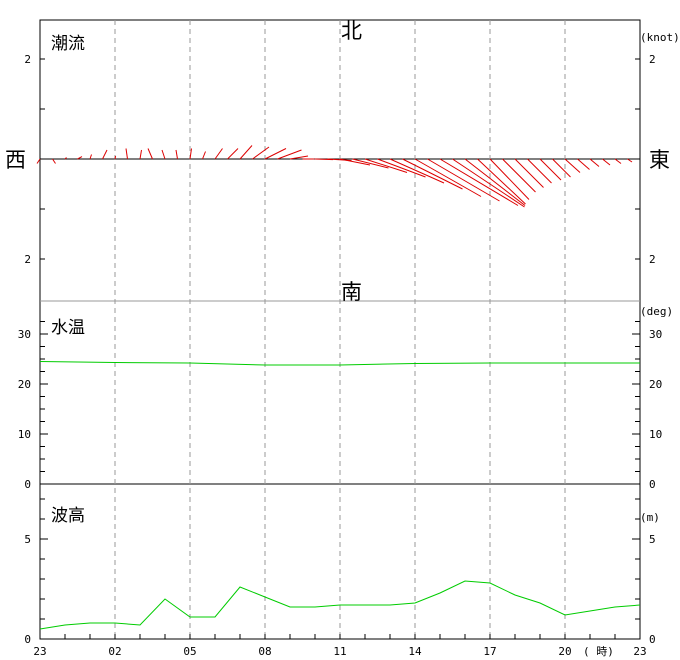 This screenshot has width=680, height=660. What do you see at coordinates (340, 605) in the screenshot?
I see `wave-height-line` at bounding box center [340, 605].